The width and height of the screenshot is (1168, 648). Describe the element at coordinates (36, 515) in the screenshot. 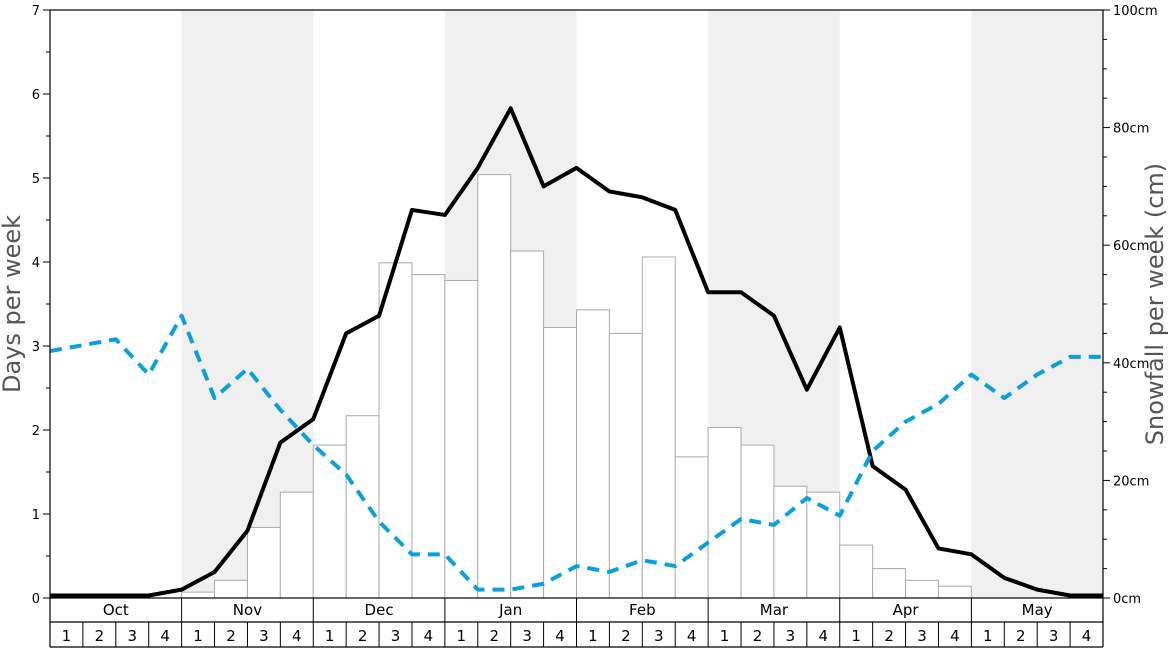

I see `left-tick-label: 1` at that location.